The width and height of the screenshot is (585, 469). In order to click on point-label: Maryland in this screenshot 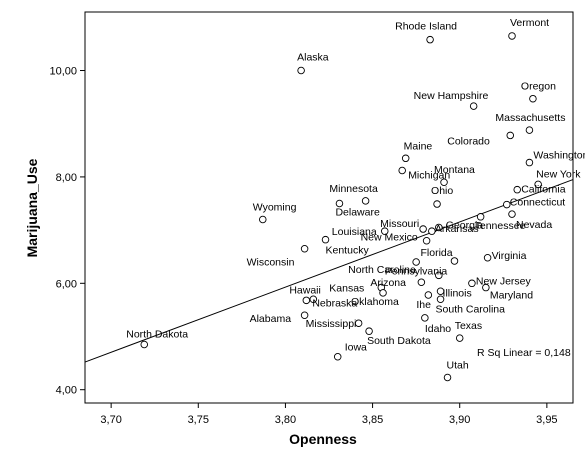, I will do `click(511, 296)`.